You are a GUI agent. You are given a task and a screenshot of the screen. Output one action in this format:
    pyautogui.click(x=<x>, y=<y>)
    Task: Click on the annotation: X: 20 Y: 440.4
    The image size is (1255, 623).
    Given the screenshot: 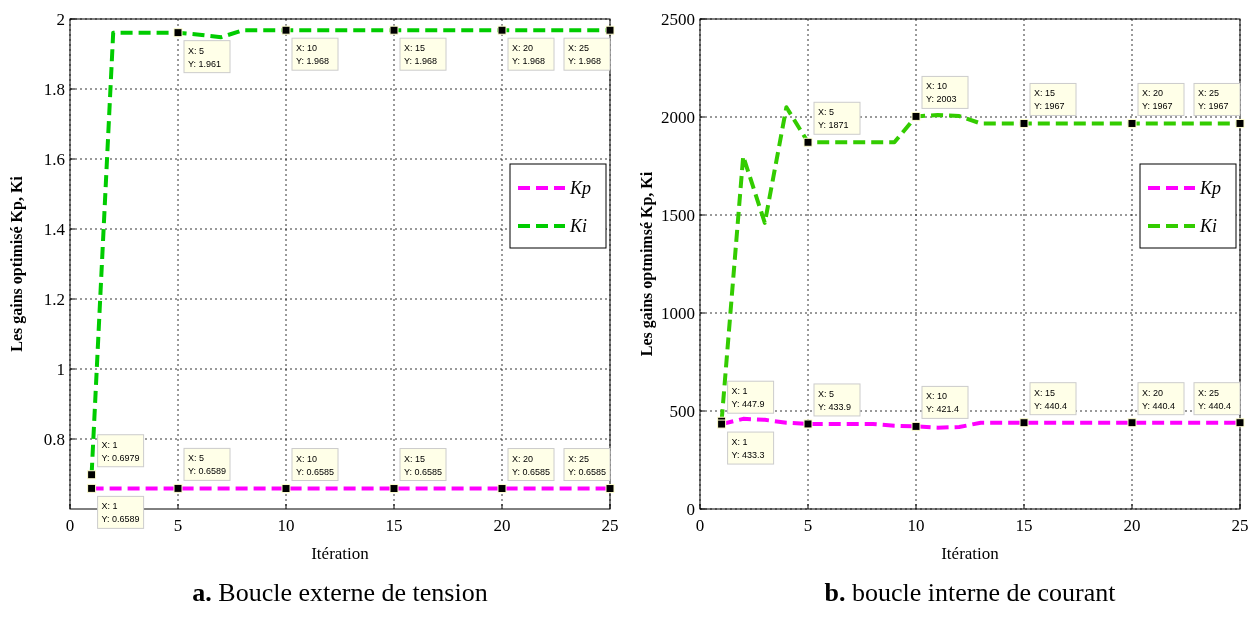 What is the action you would take?
    pyautogui.click(x=1159, y=399)
    